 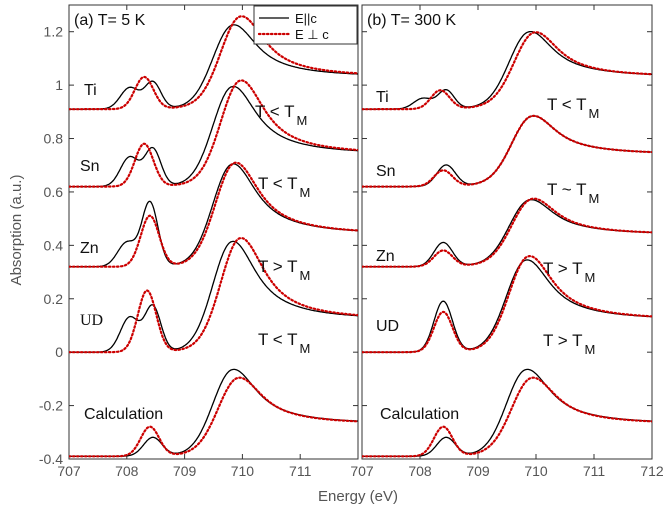 What do you see at coordinates (54, 192) in the screenshot?
I see `y-tick-label: 0.6` at bounding box center [54, 192].